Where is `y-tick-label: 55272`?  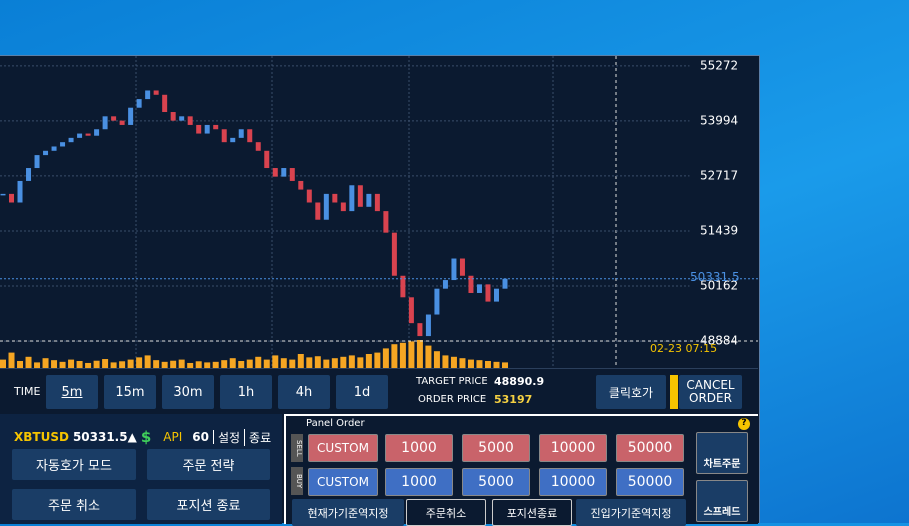 y-tick-label: 55272 is located at coordinates (719, 65).